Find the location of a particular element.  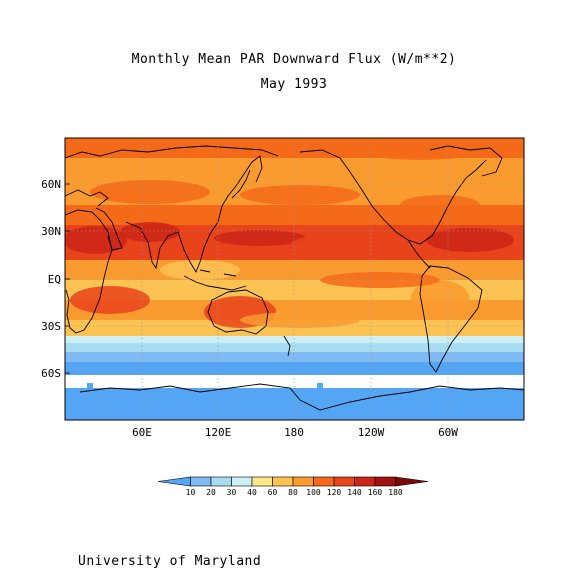

colorbar-label: 40 is located at coordinates (252, 492).